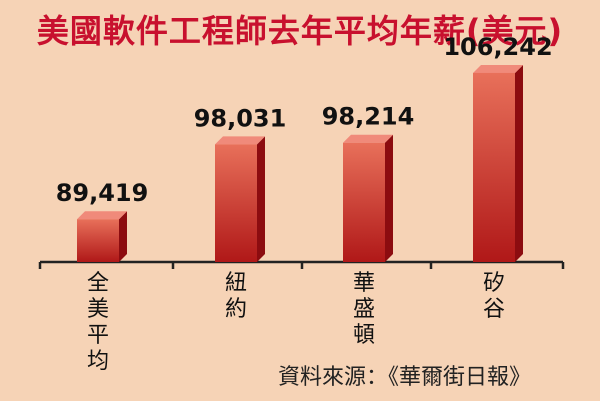 The height and width of the screenshot is (401, 600). What do you see at coordinates (301, 264) in the screenshot?
I see `x-axis` at bounding box center [301, 264].